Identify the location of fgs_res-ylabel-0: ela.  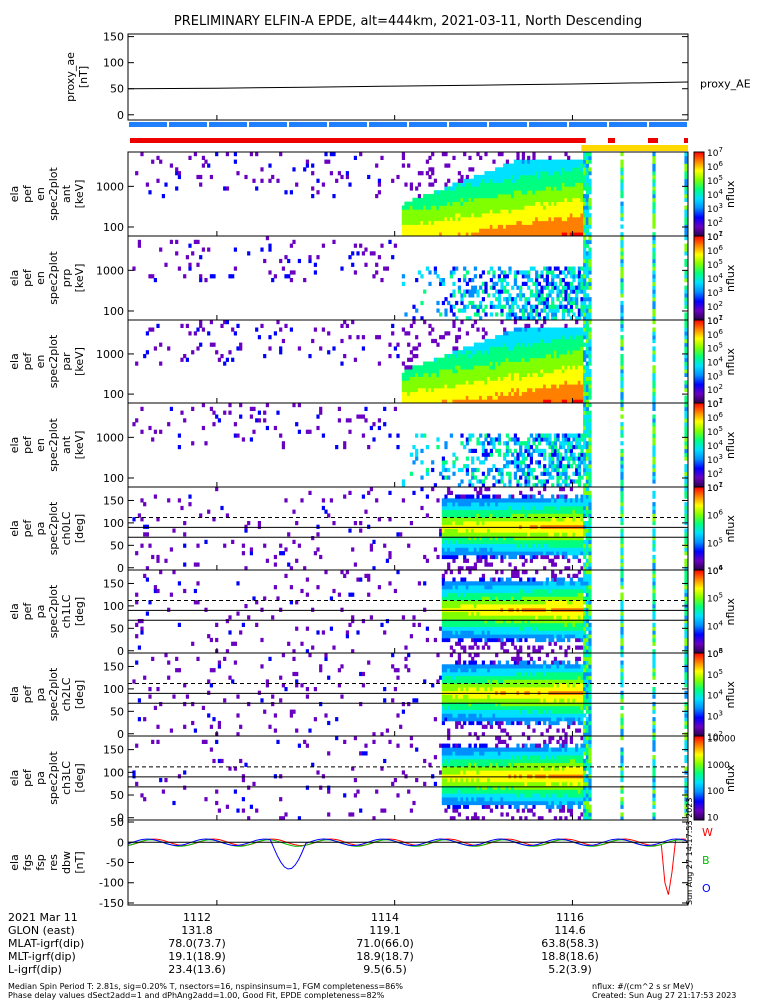
(14, 862).